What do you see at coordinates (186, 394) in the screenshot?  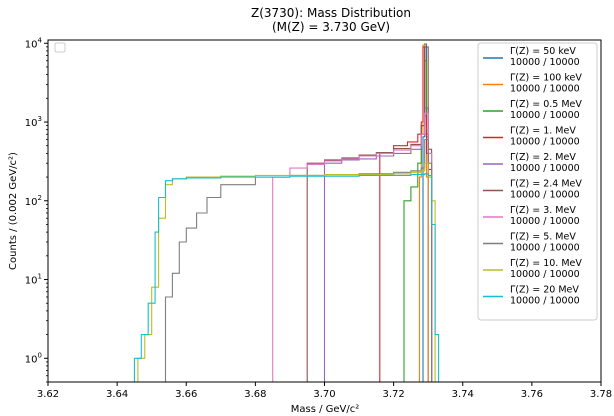 I see `x-tick-label: 3.66` at bounding box center [186, 394].